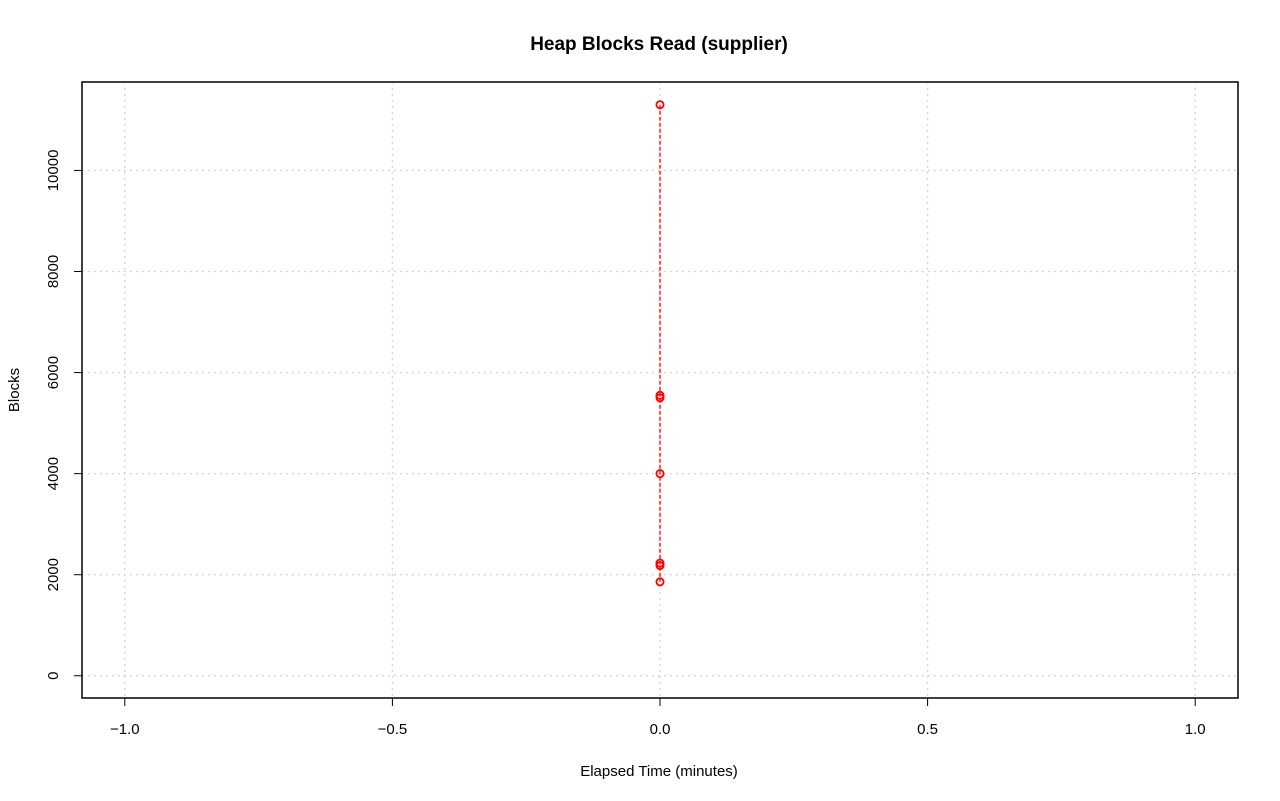 The width and height of the screenshot is (1280, 801). Describe the element at coordinates (660, 729) in the screenshot. I see `x-tick-label: 0.0` at that location.